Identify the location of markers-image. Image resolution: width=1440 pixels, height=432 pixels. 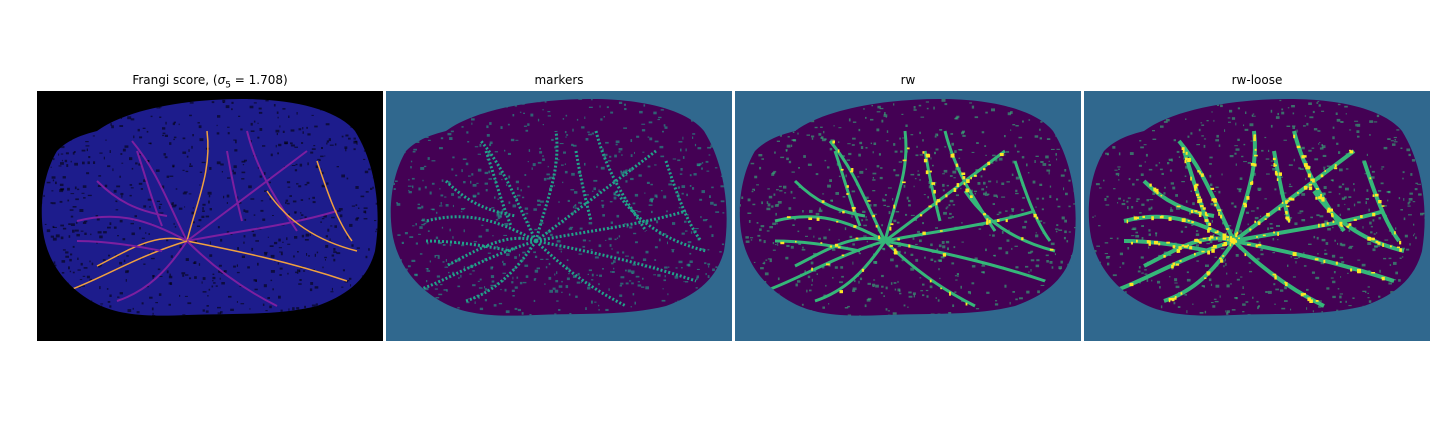
(559, 216).